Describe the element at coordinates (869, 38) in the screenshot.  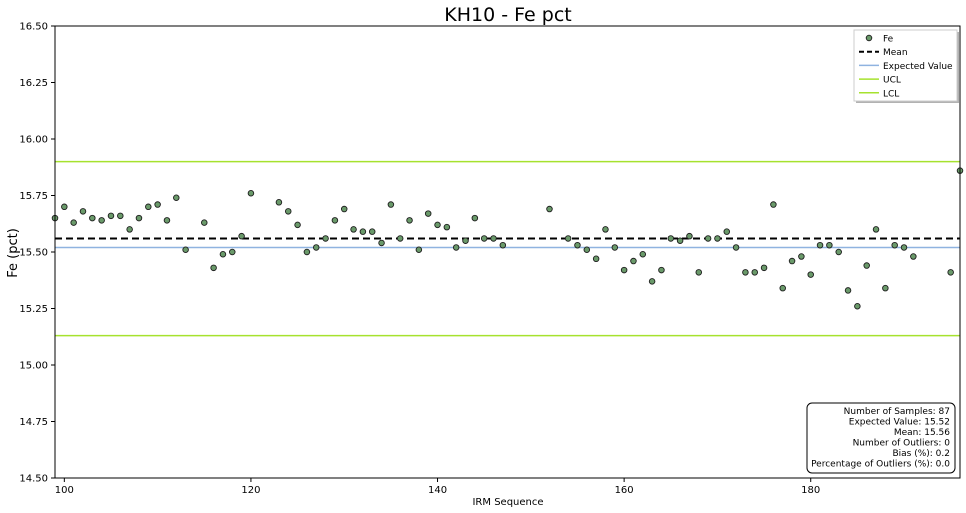
I see `legend-marker` at that location.